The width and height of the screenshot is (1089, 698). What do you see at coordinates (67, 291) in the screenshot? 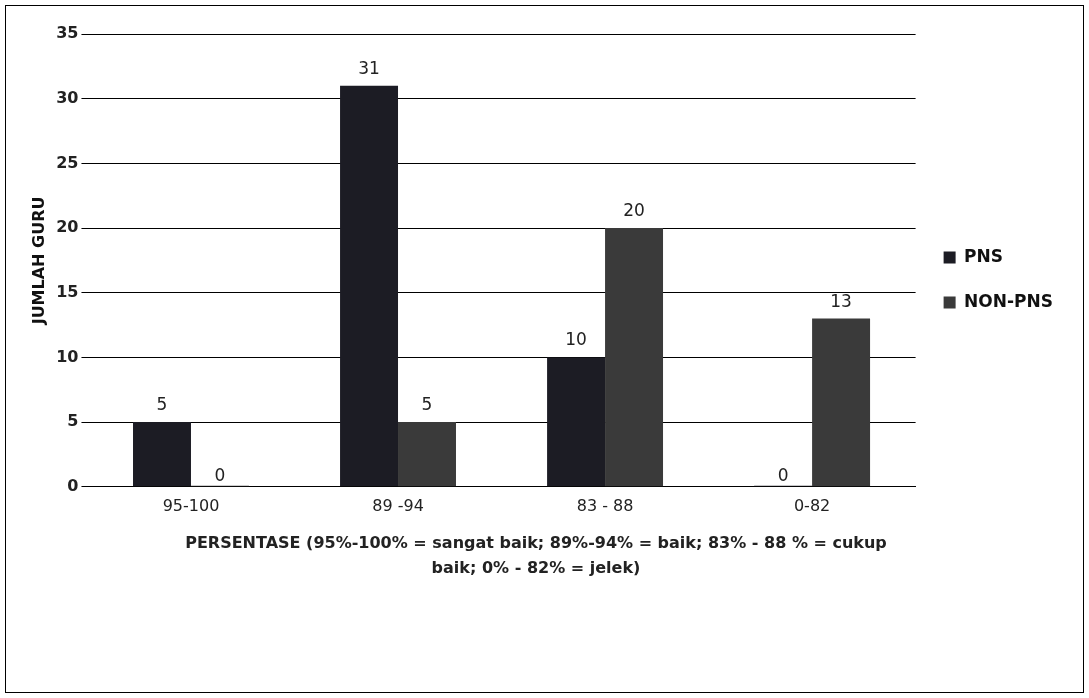
I see `y-tick-label: 15` at bounding box center [67, 291].